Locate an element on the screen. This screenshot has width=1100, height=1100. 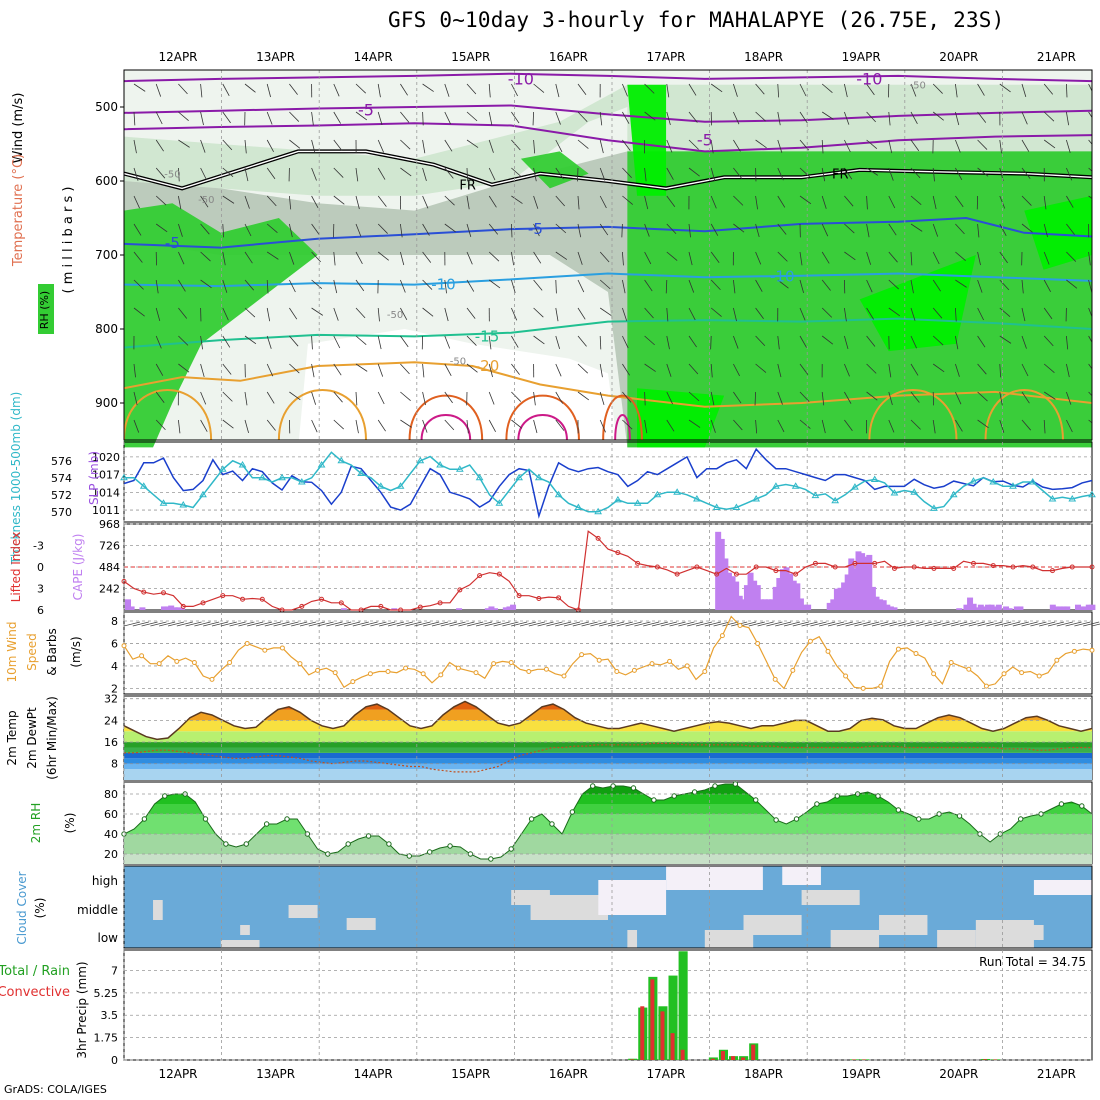
wind-tick-label: 2 is located at coordinates (114, 688).